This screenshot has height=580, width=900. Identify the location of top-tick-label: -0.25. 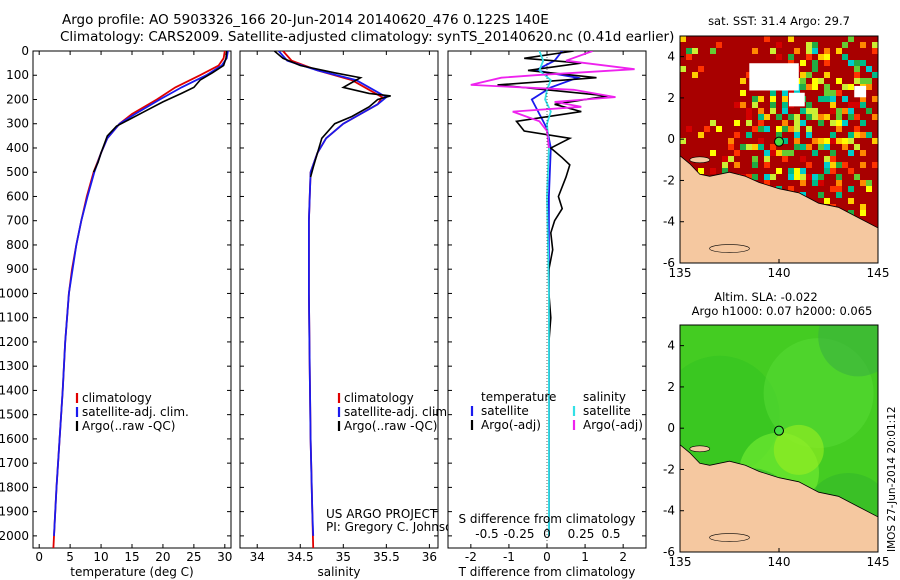
(518, 534).